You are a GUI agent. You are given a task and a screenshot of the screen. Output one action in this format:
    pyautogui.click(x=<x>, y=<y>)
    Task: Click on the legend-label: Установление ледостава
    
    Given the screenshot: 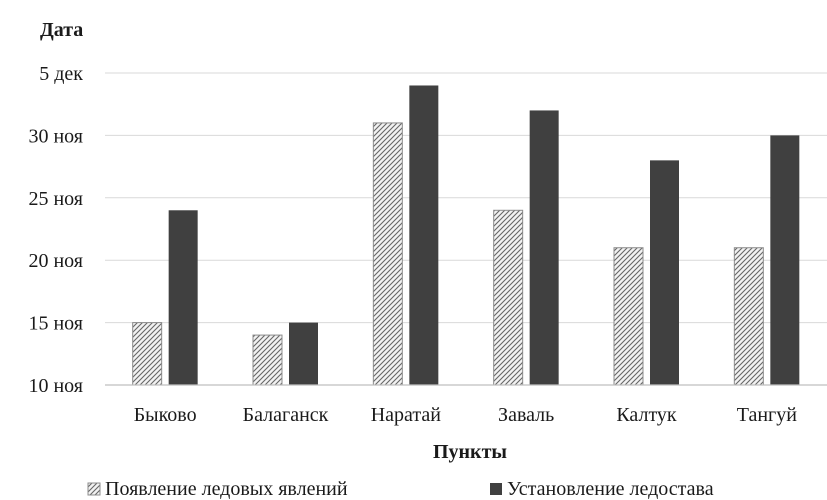 What is the action you would take?
    pyautogui.click(x=610, y=489)
    